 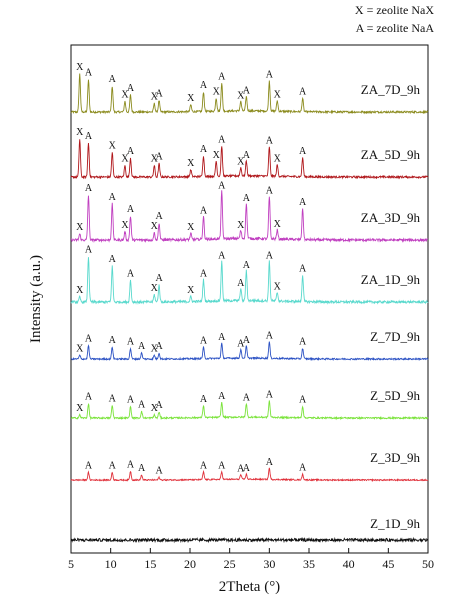 What do you see at coordinates (269, 564) in the screenshot?
I see `x-tick-label: 30` at bounding box center [269, 564].